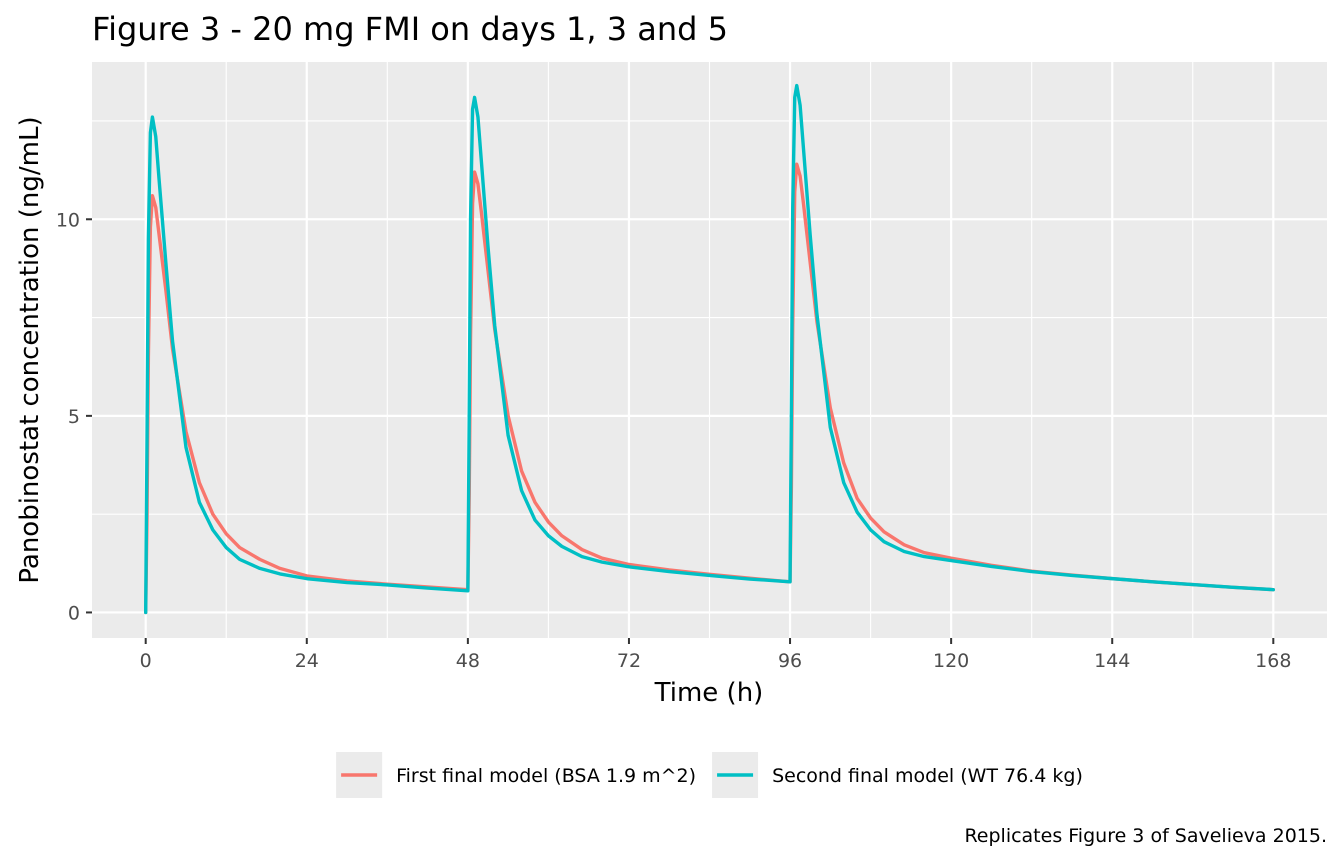  I want to click on chart-title: Figure 3 - 20 mg FMI on days 1, 3 and 5, so click(410, 29).